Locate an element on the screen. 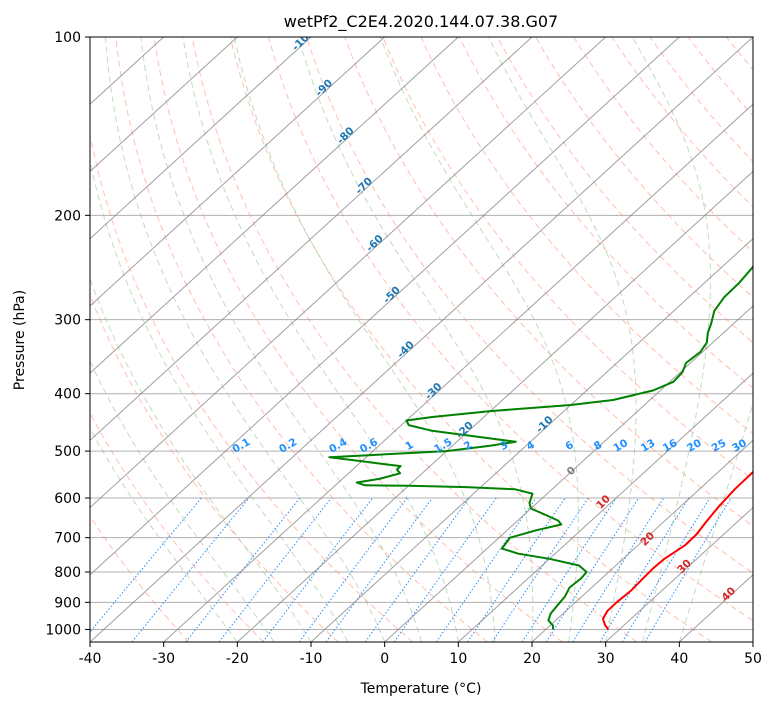 This screenshot has width=775, height=708. y-tick-label: 800 is located at coordinates (67, 573).